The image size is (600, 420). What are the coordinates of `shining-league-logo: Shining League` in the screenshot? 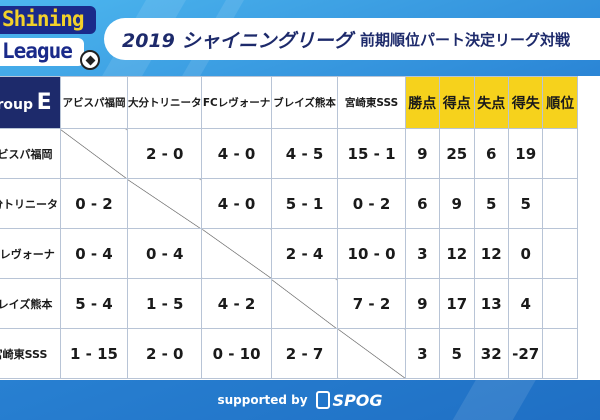 It's located at (50, 39).